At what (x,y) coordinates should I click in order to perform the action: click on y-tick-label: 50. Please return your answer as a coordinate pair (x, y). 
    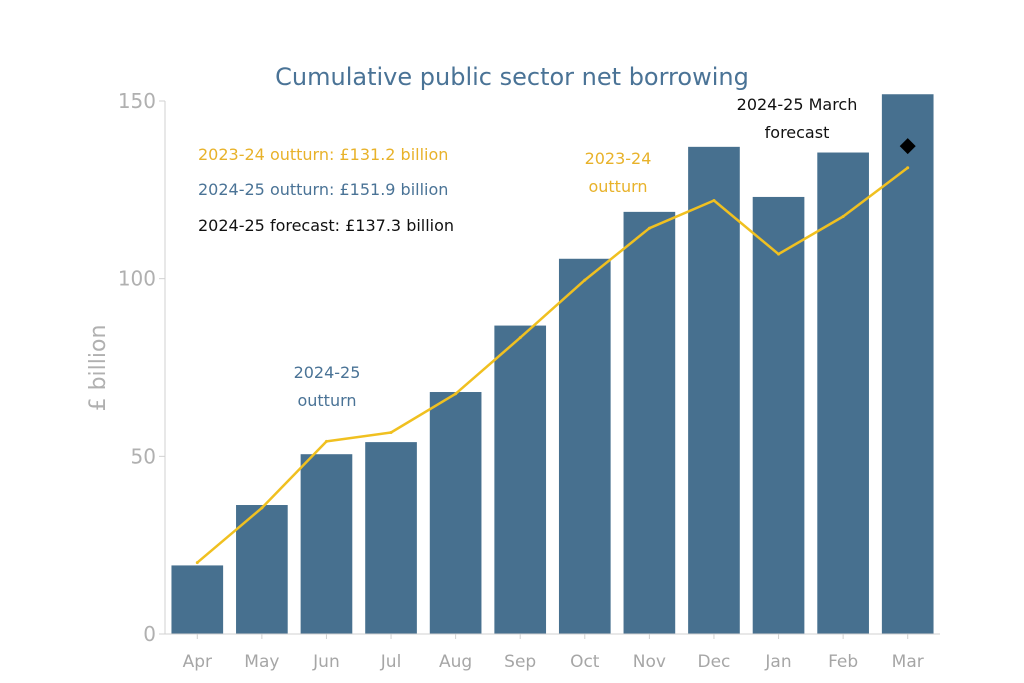
    Looking at the image, I should click on (143, 456).